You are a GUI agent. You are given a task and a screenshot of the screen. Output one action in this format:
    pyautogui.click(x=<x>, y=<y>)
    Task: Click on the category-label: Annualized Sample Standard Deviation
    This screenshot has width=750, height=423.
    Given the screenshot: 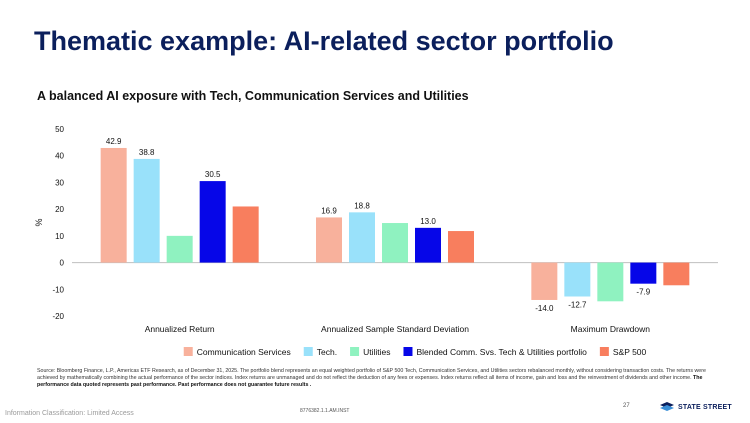 What is the action you would take?
    pyautogui.click(x=395, y=329)
    